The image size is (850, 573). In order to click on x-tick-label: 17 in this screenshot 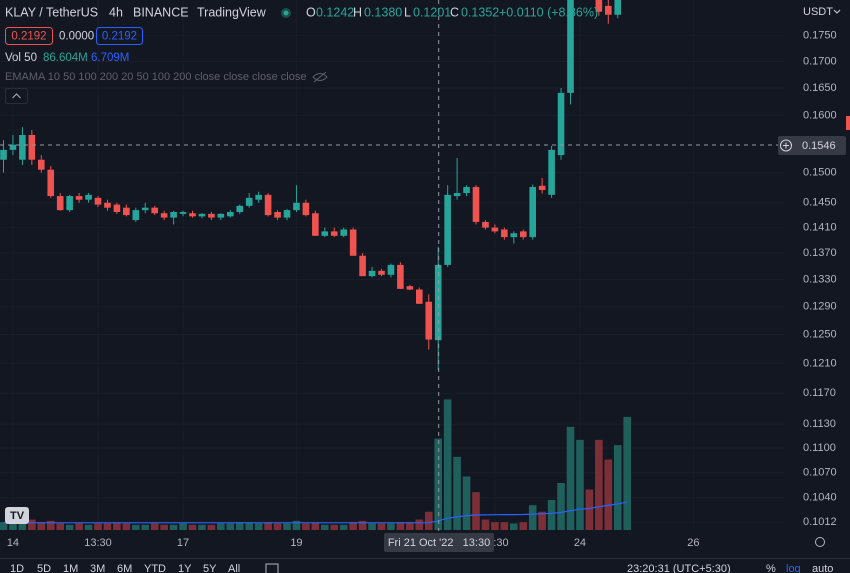, I will do `click(183, 543)`.